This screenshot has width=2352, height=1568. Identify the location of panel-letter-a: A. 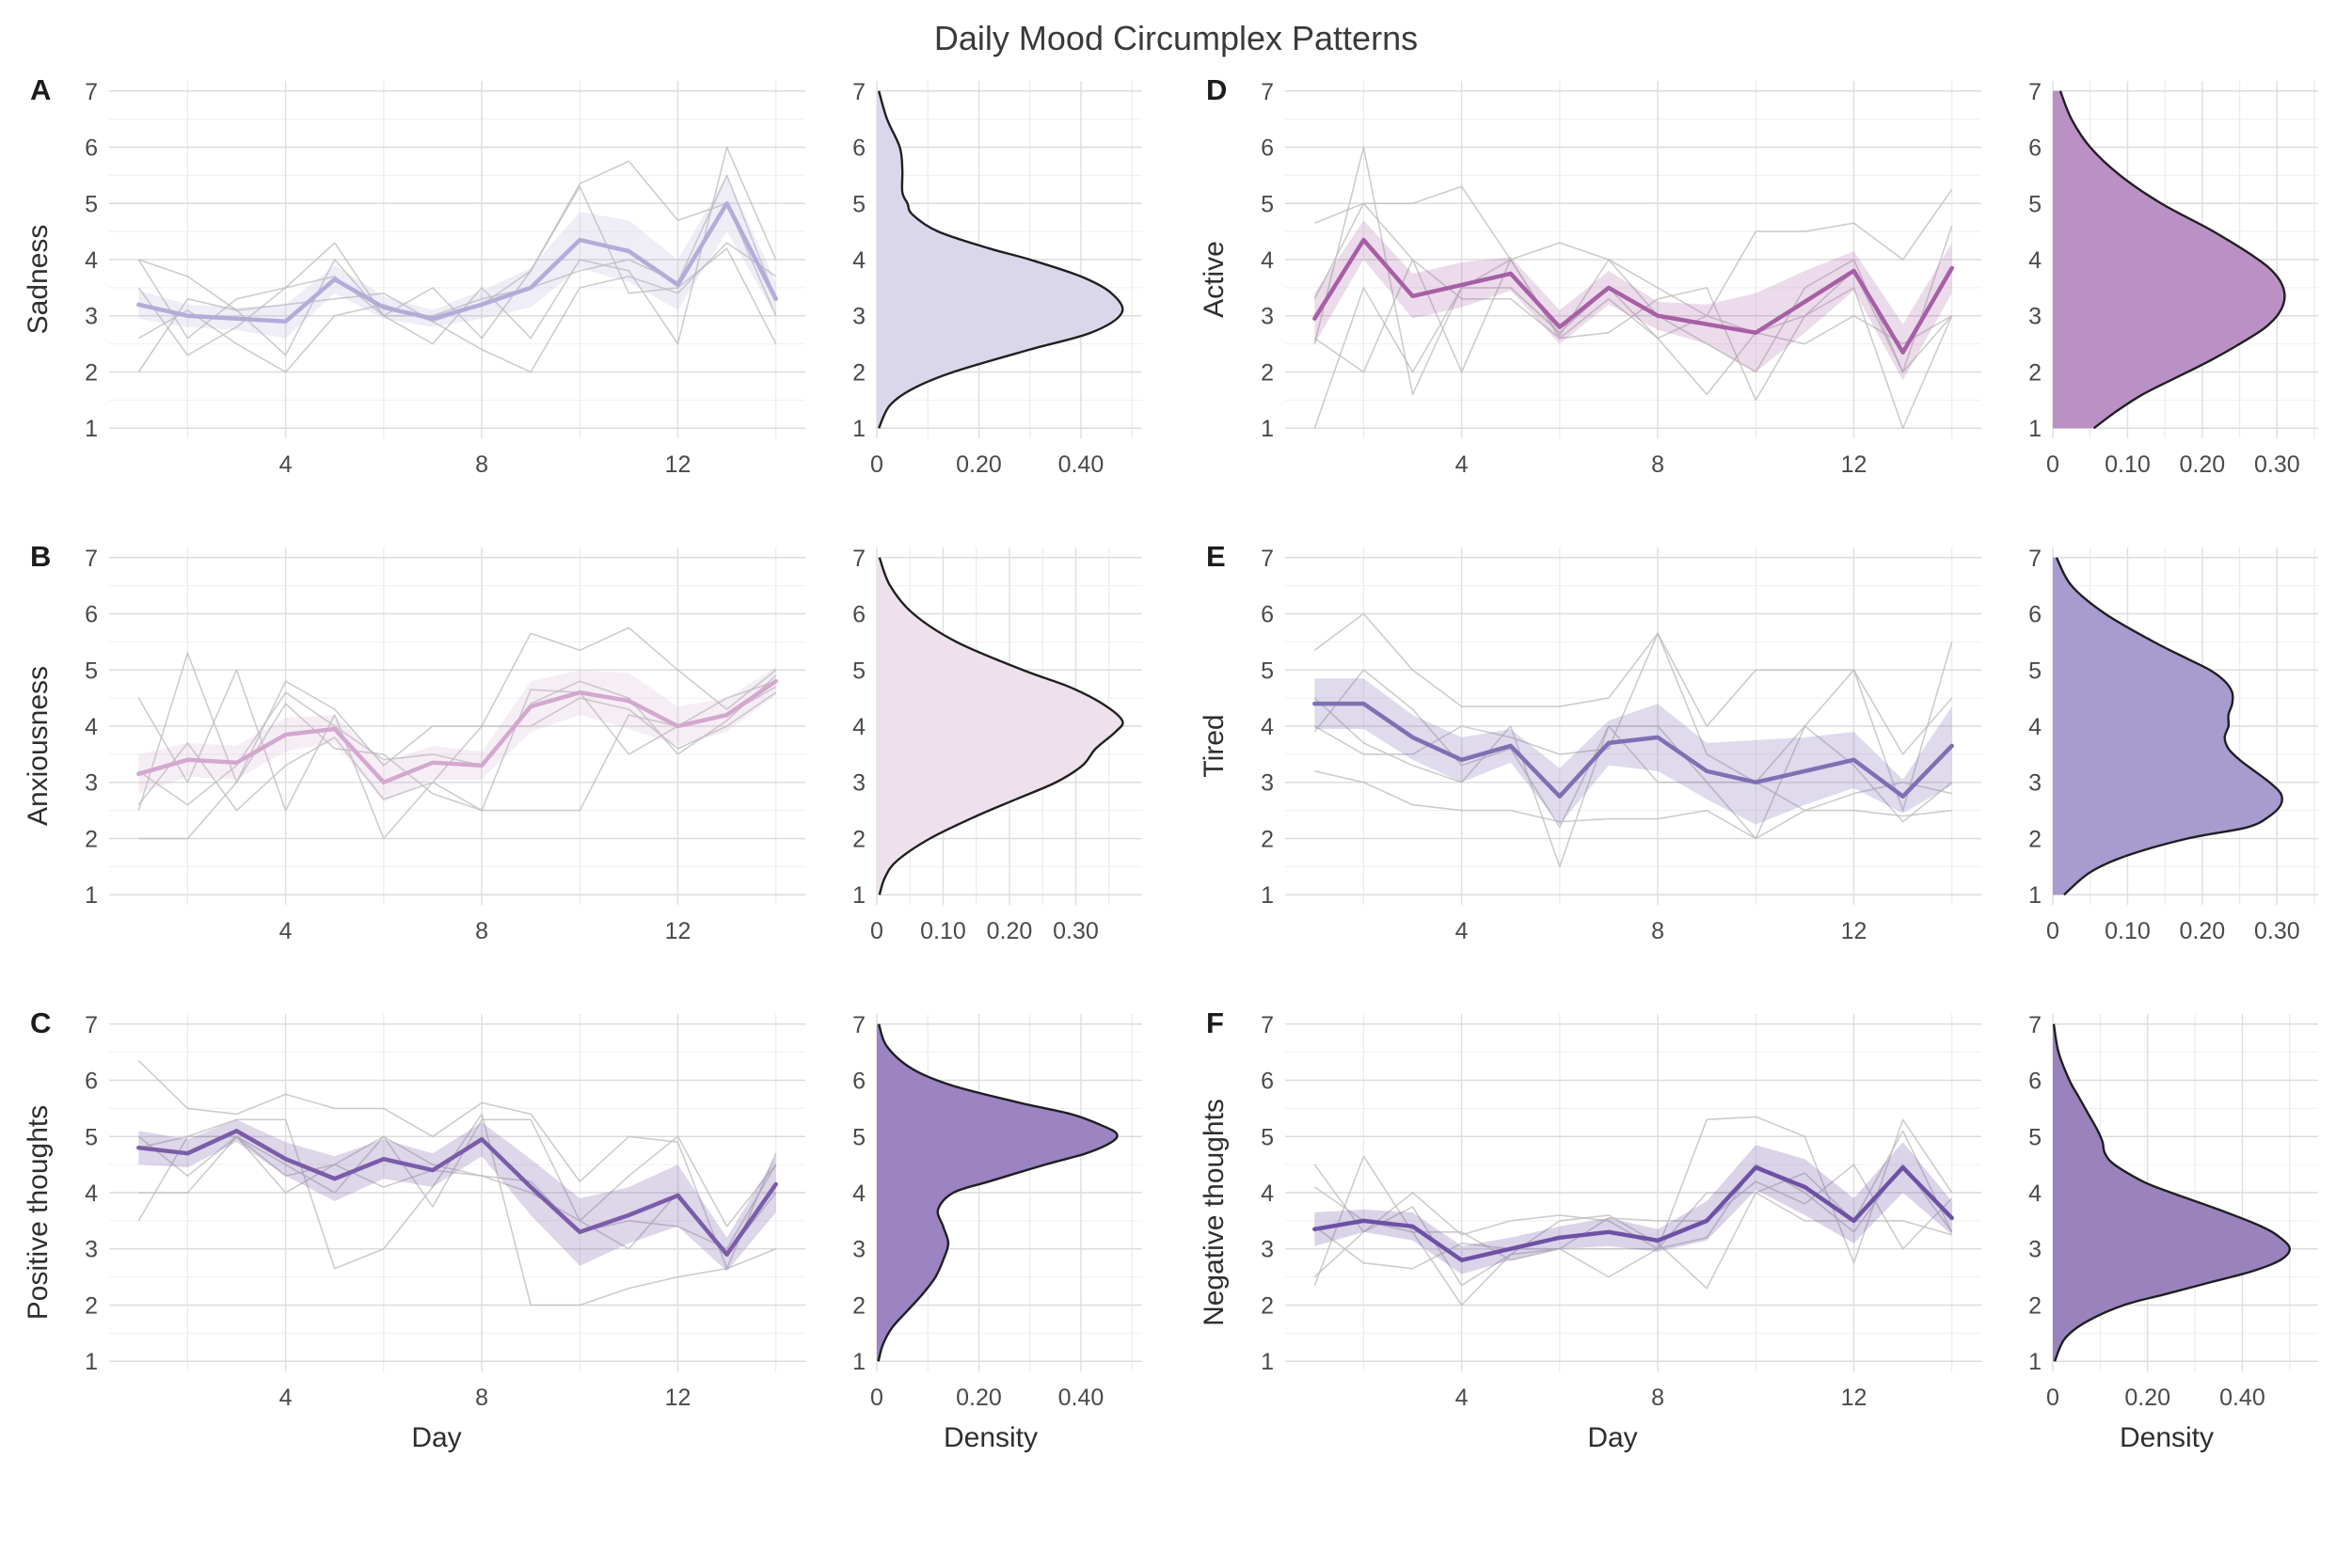
(41, 90).